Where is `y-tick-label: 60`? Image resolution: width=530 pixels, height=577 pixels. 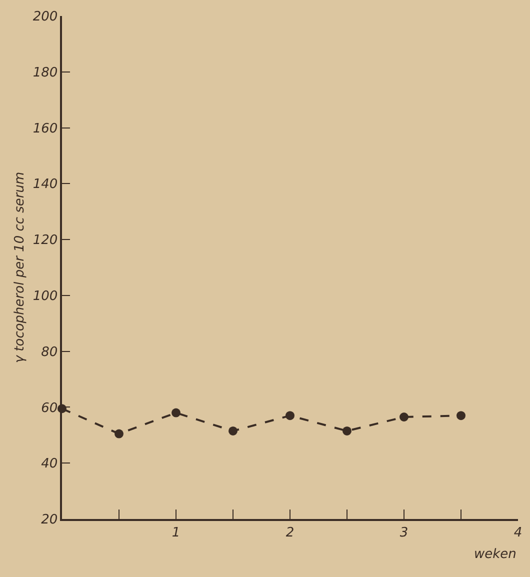
y-tick-label: 60 is located at coordinates (49, 408).